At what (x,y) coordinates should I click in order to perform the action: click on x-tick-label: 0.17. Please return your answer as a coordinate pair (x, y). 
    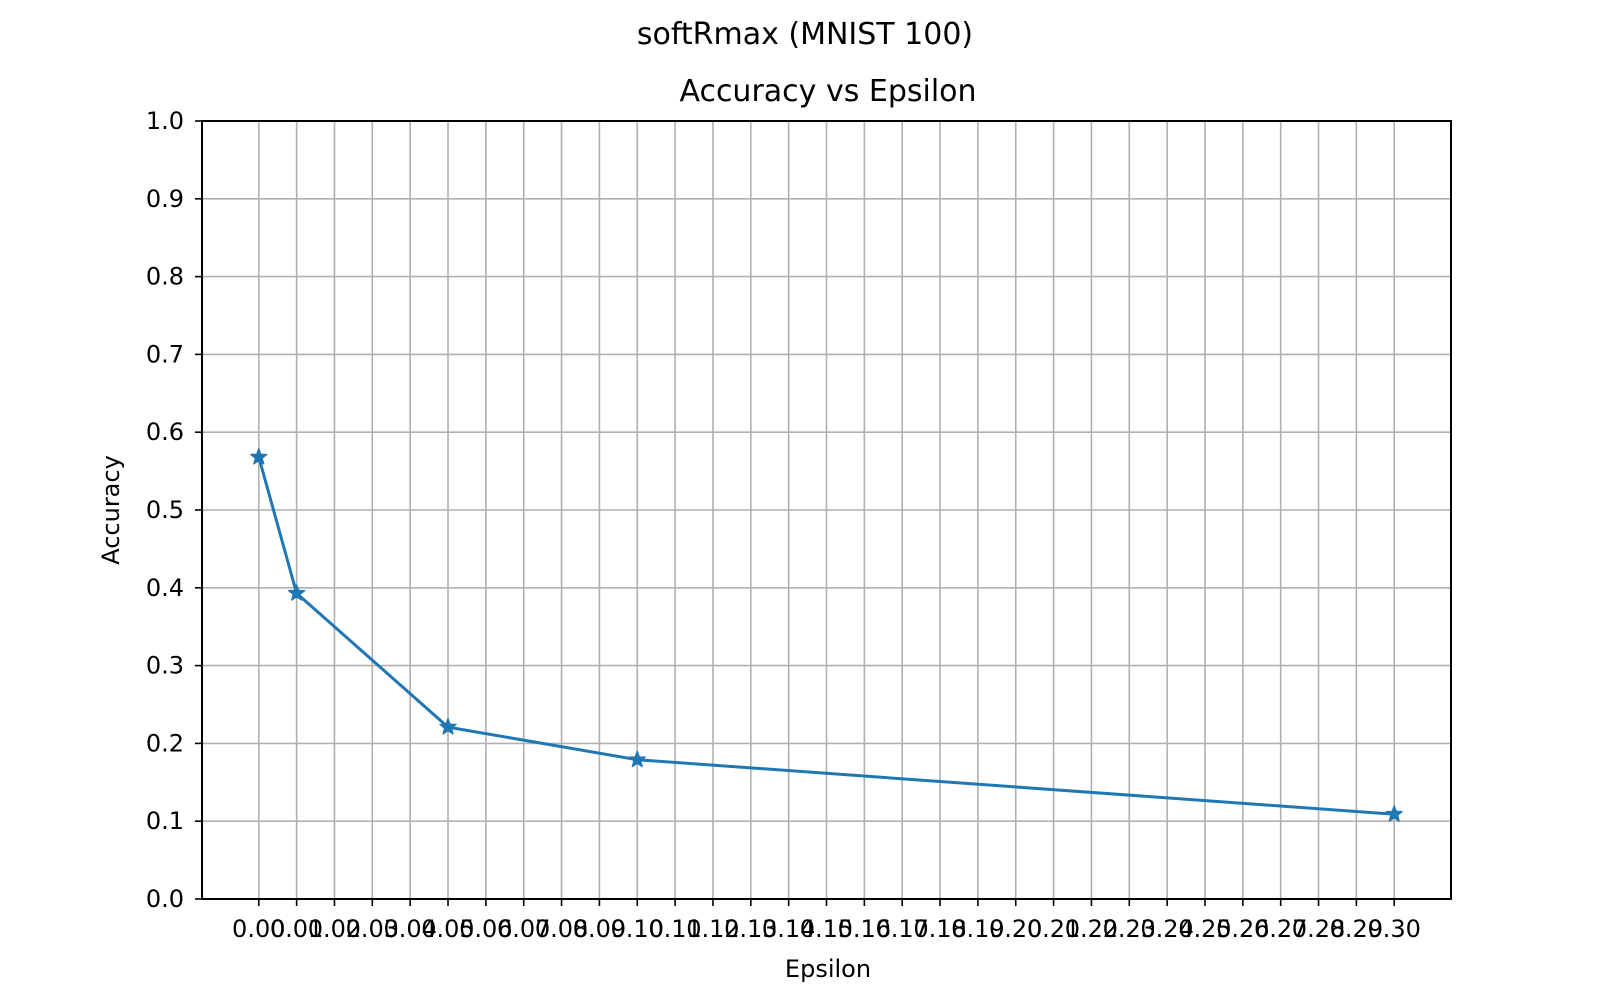
    Looking at the image, I should click on (901, 929).